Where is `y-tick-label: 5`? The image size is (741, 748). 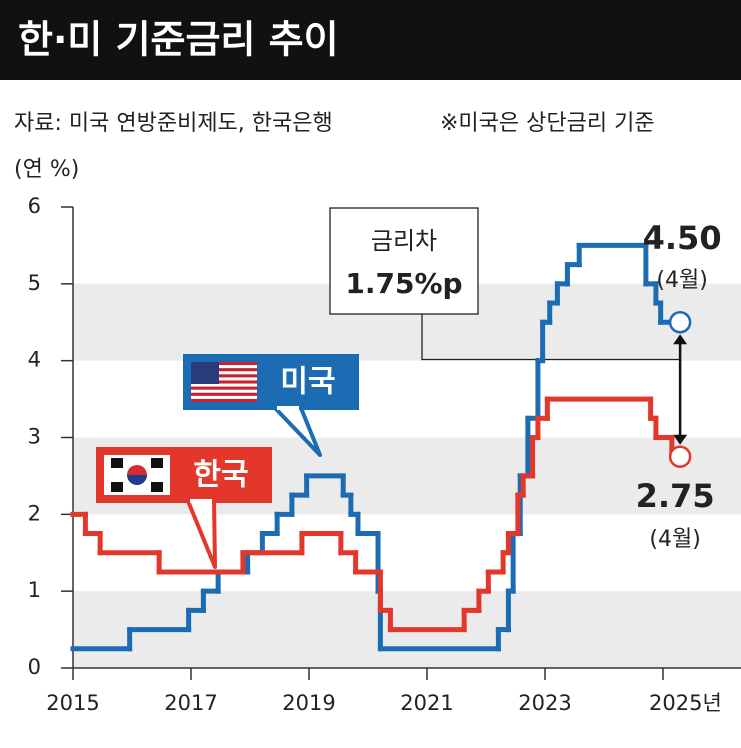
y-tick-label: 5 is located at coordinates (34, 283).